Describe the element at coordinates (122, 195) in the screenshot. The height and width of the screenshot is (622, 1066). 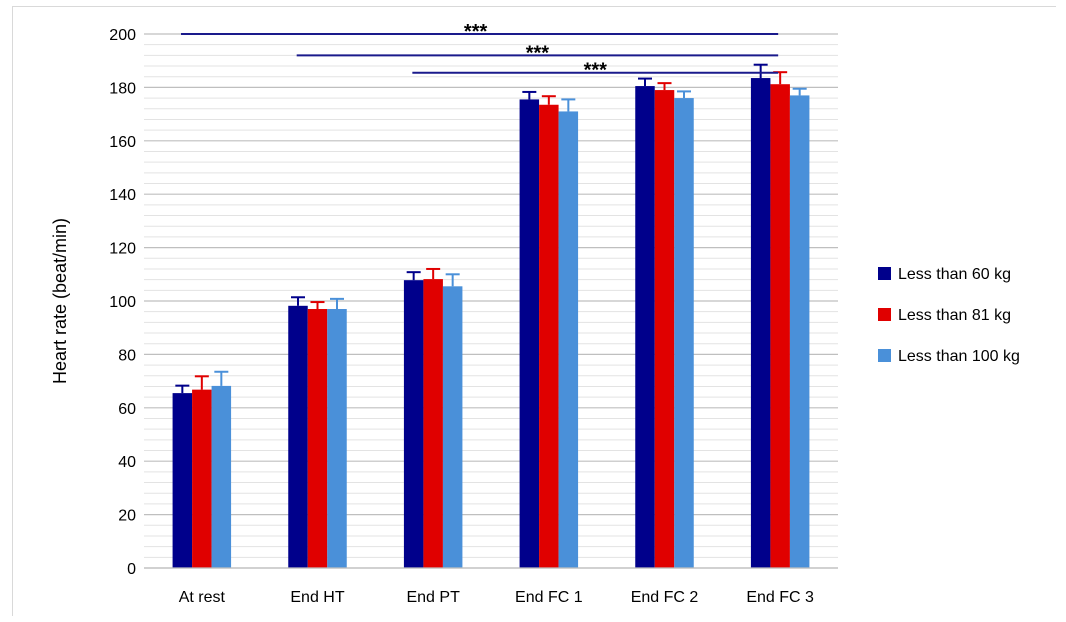
I see `y-tick-label: 140` at that location.